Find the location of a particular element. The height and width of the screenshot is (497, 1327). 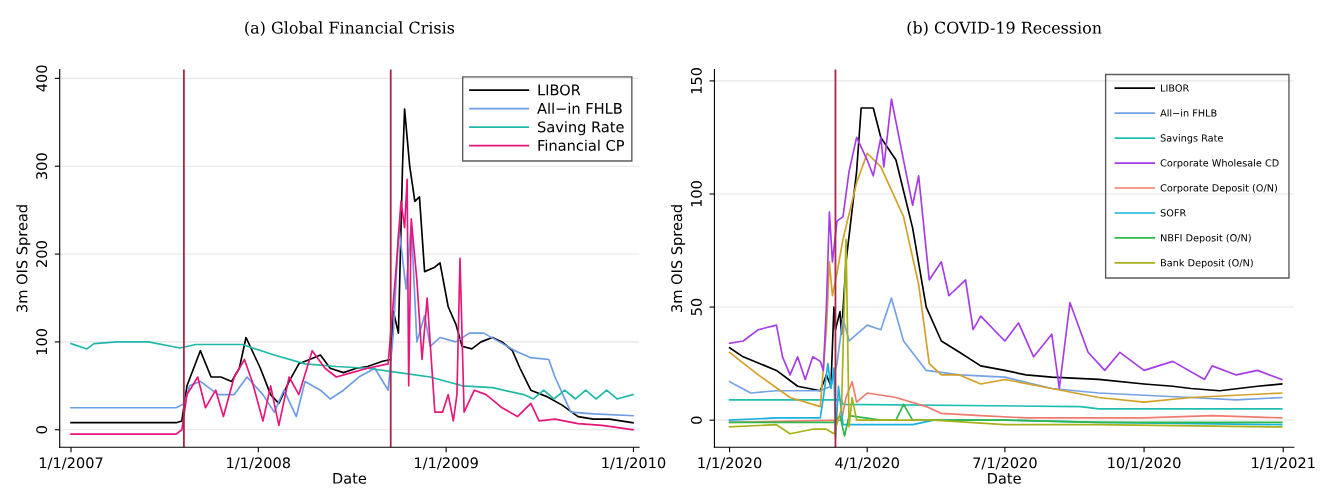

x-tick-label: 1/1/2008 is located at coordinates (259, 463).